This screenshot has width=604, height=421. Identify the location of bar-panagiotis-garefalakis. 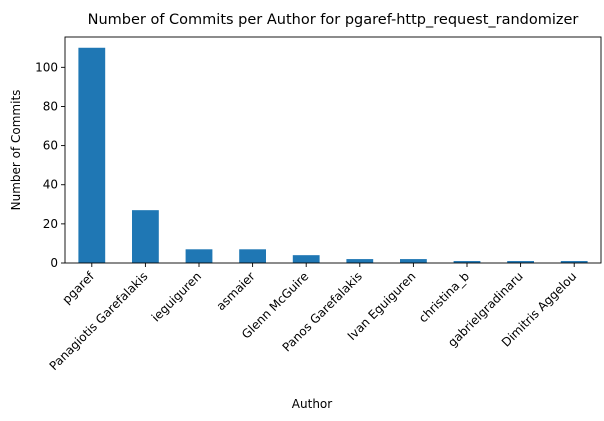
(145, 236).